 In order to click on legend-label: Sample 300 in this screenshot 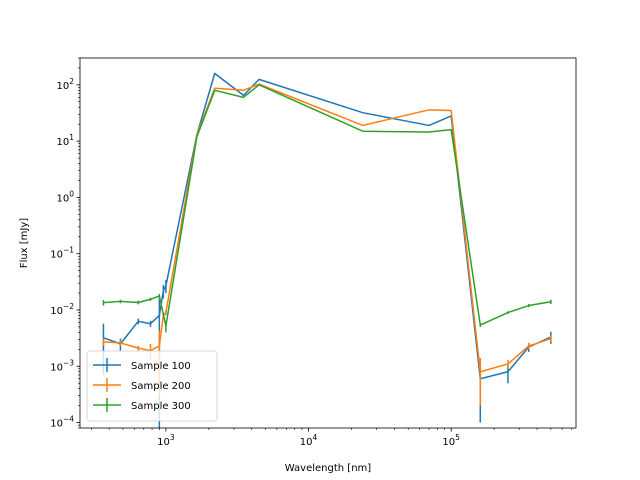, I will do `click(161, 406)`.